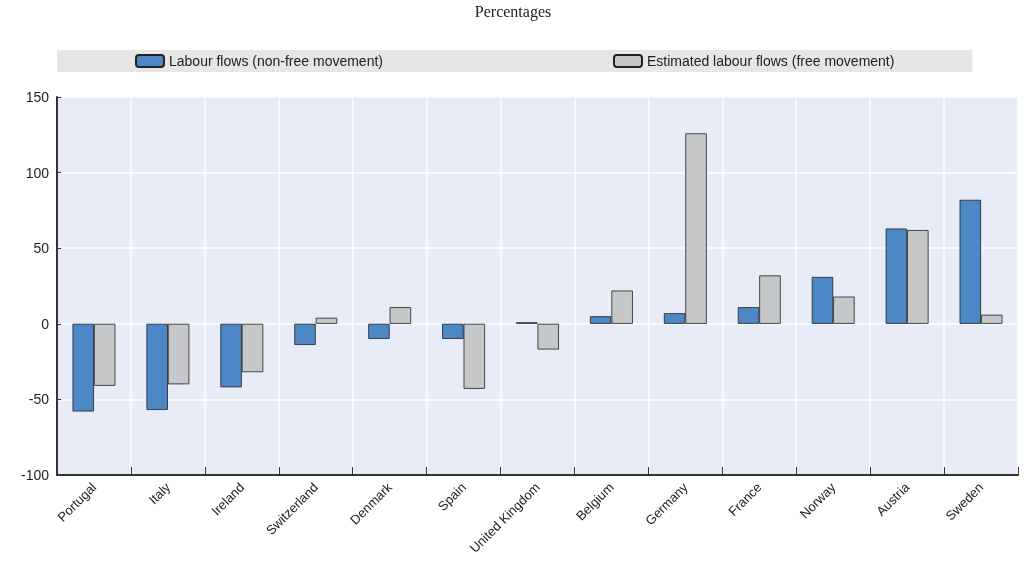 The image size is (1026, 581). I want to click on y-tick-label: -100, so click(35, 475).